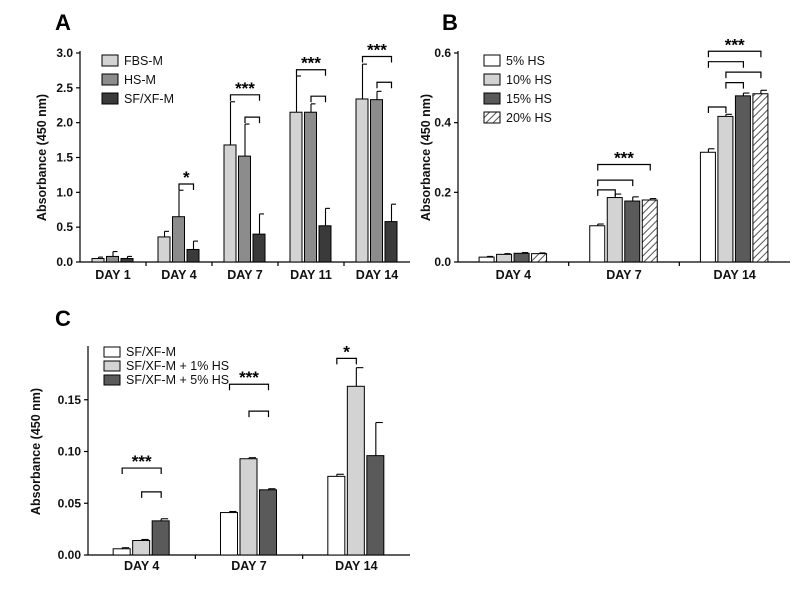  I want to click on legend-entry: 5% HS, so click(525, 61).